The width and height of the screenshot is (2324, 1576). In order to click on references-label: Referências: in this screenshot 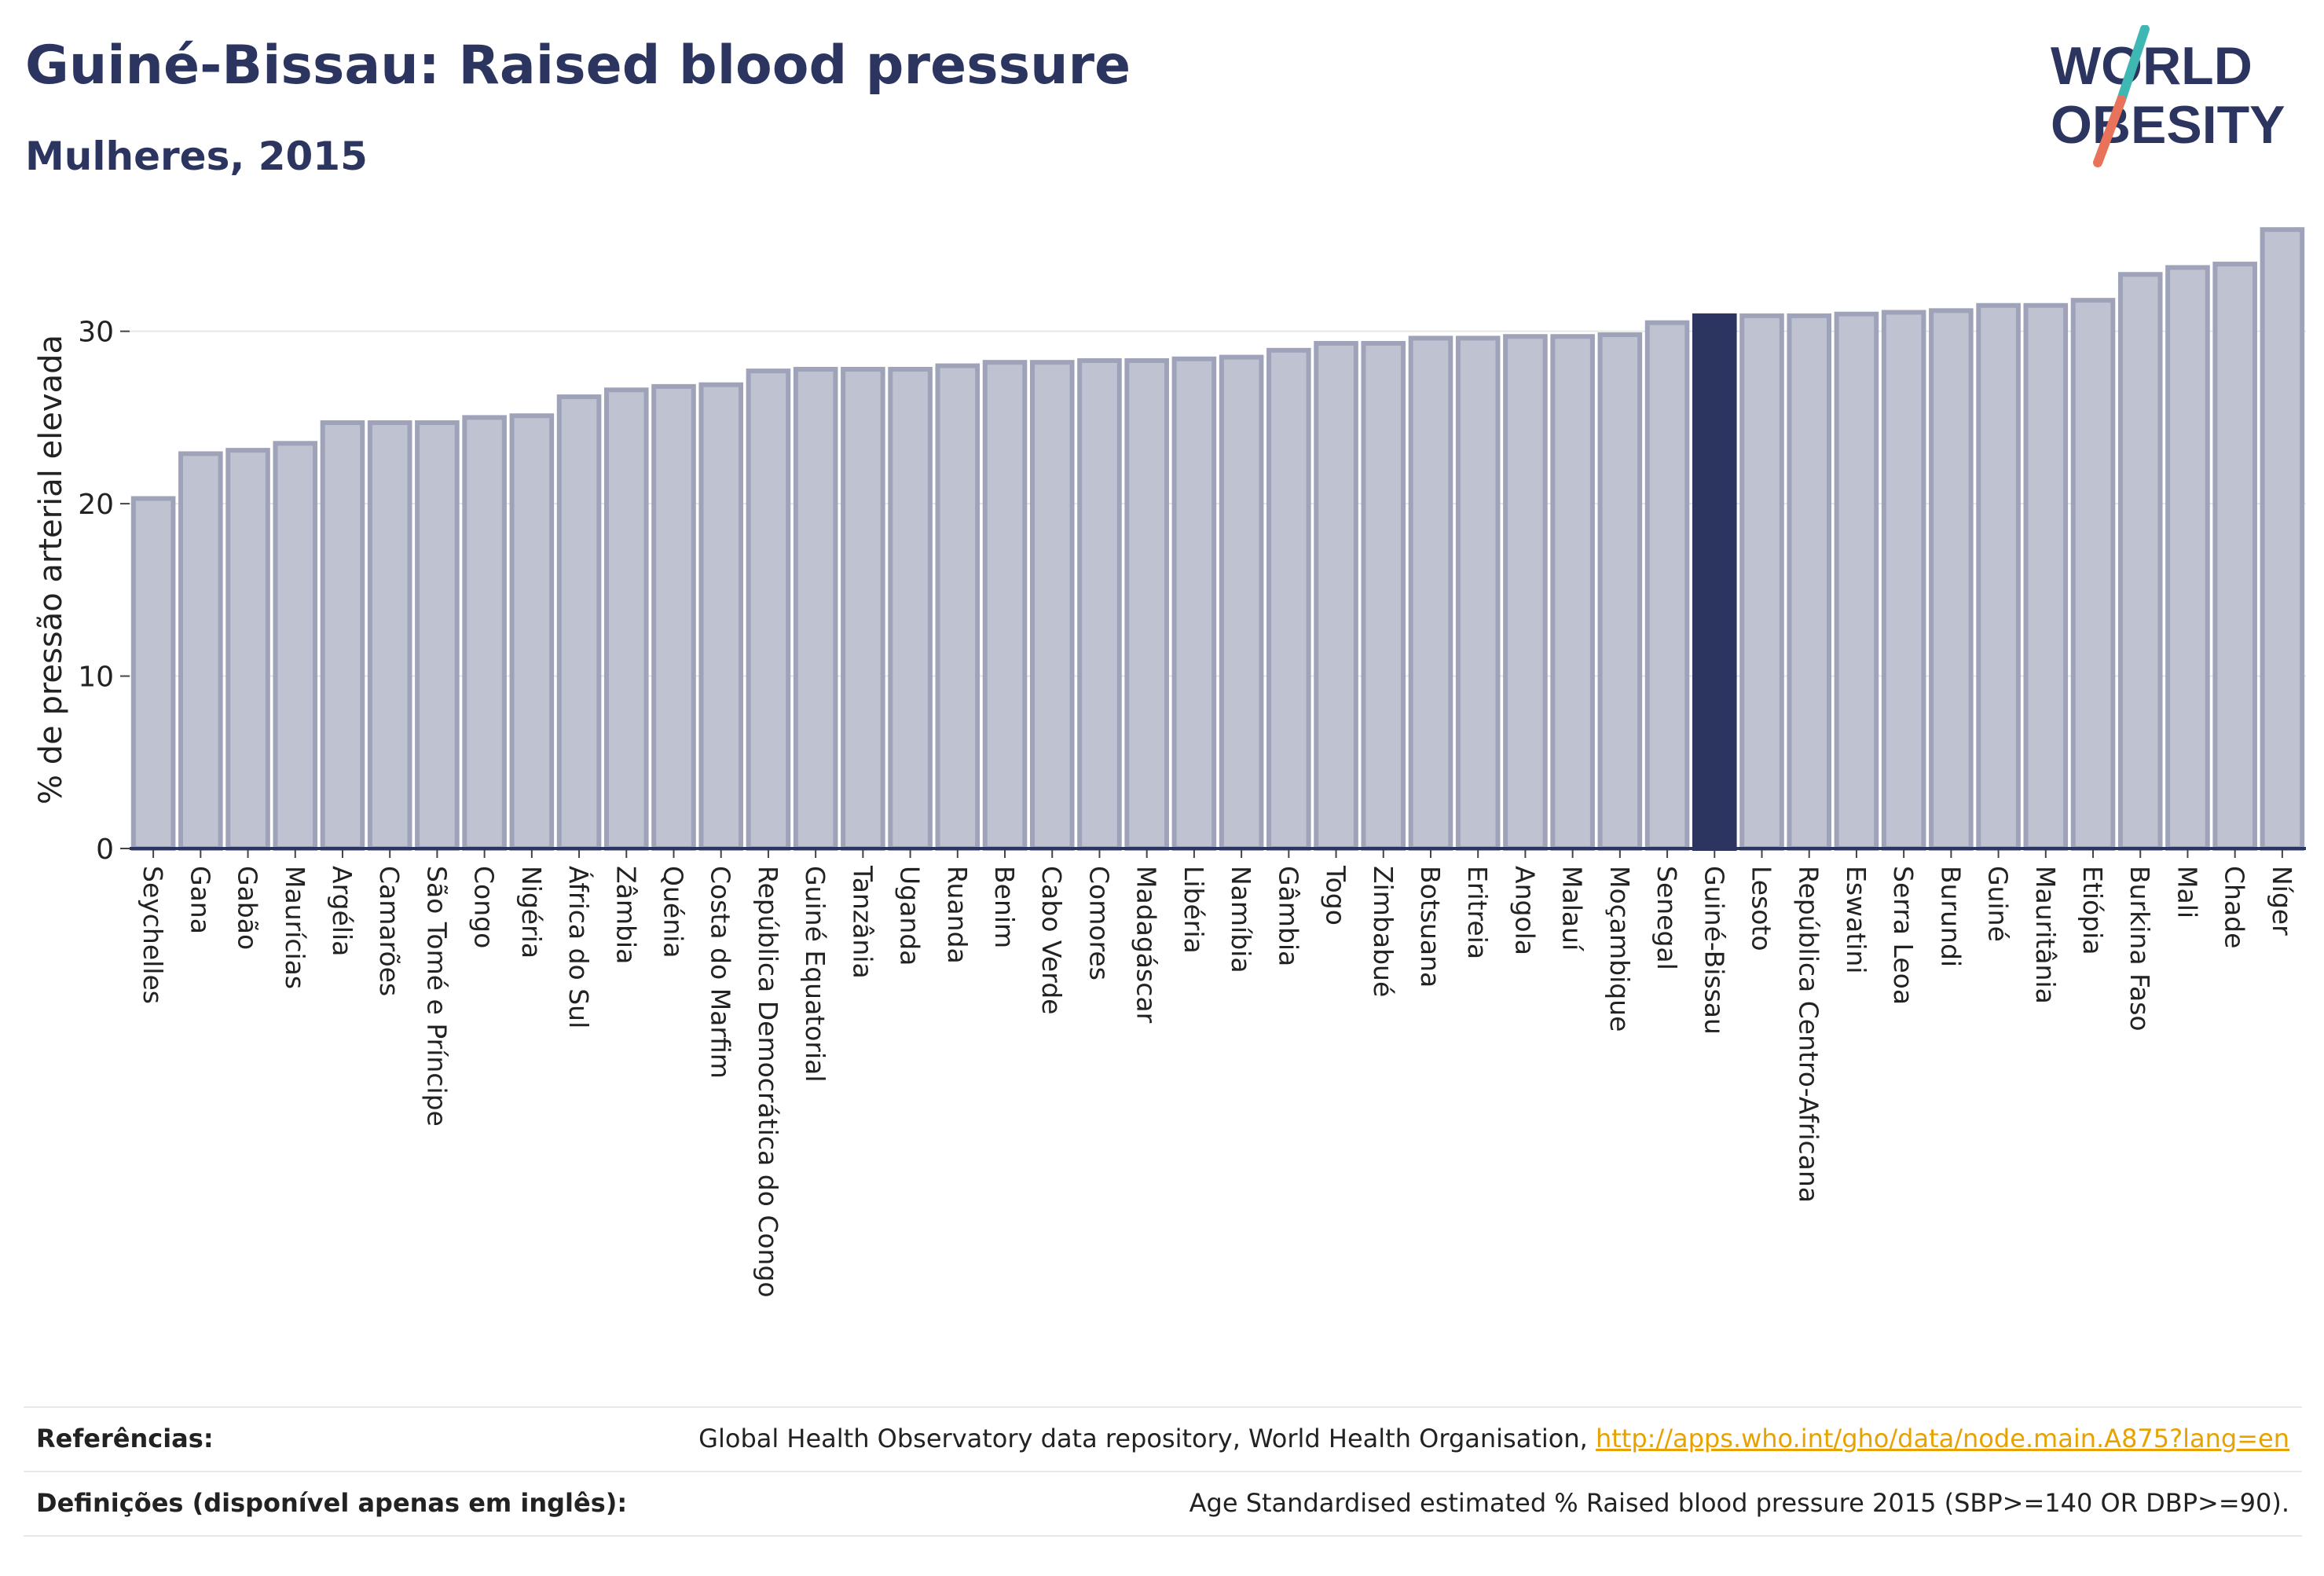, I will do `click(125, 1438)`.